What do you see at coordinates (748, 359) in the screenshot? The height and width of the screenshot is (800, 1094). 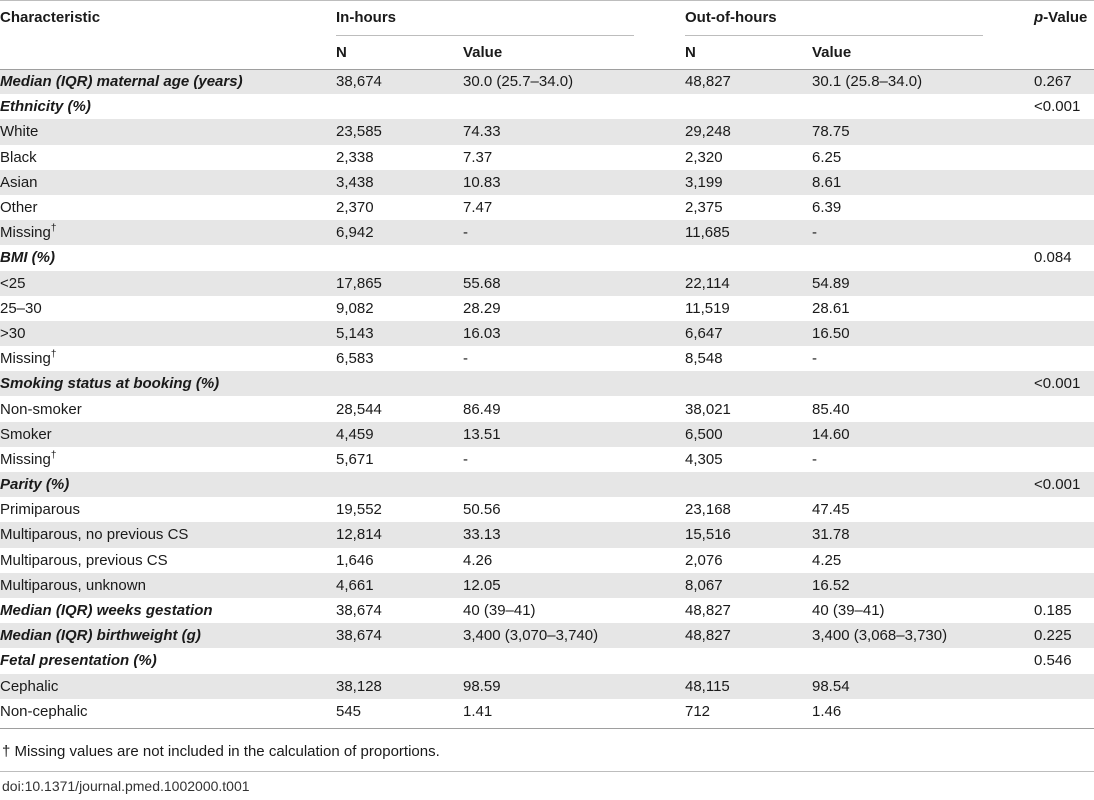 I see `cell-n-out-of-hours: 8,548` at bounding box center [748, 359].